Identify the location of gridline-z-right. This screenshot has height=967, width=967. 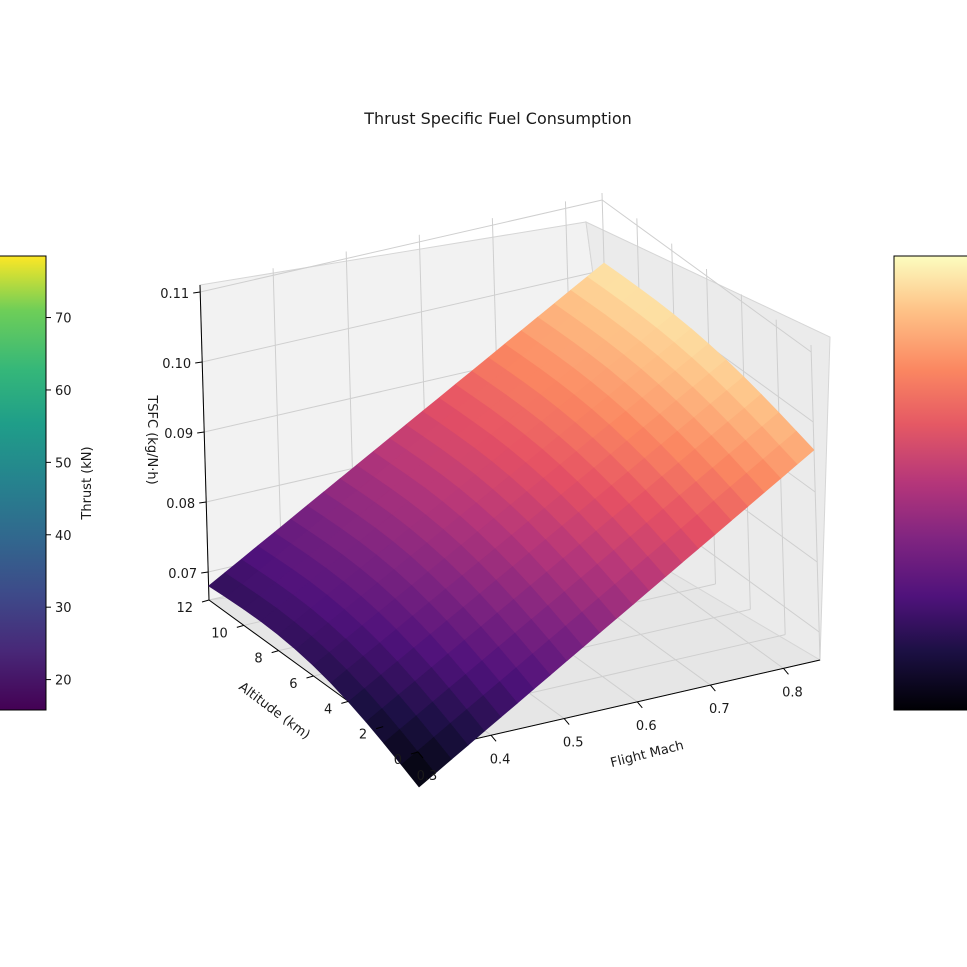
(706, 276).